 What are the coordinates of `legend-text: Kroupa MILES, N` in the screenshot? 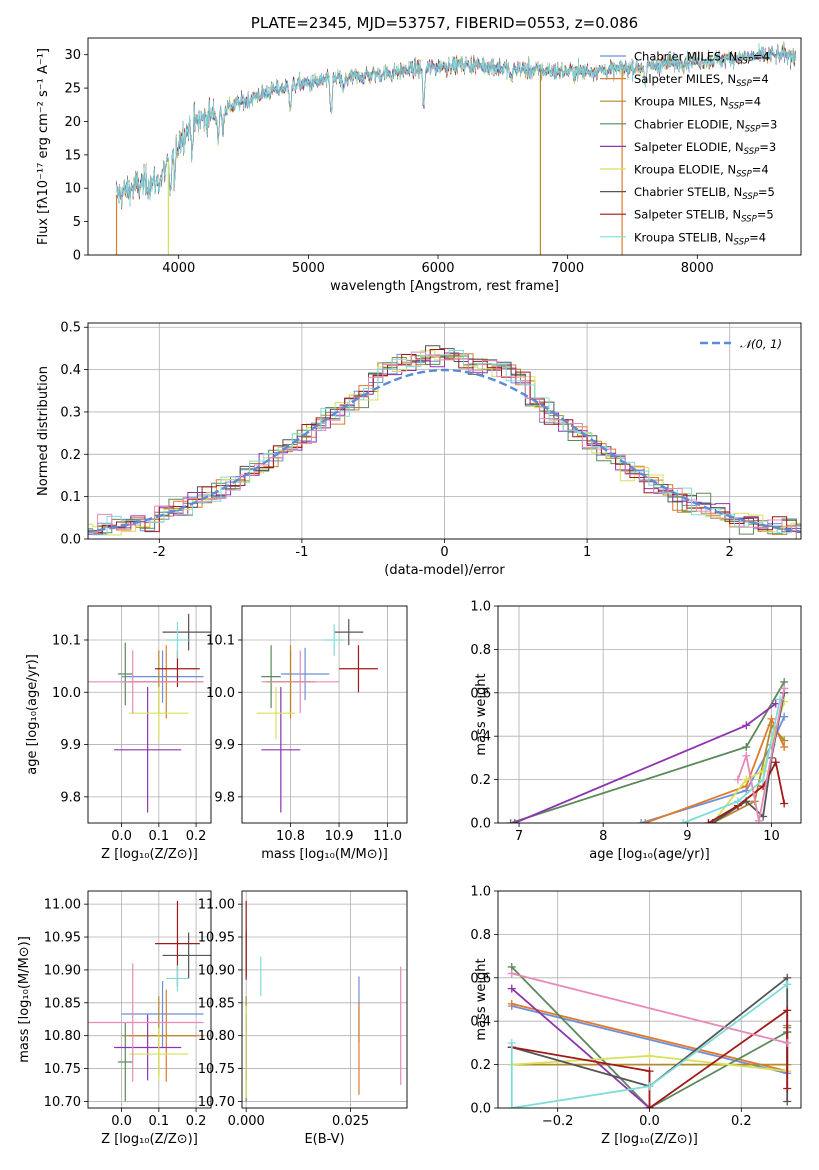 It's located at (681, 102).